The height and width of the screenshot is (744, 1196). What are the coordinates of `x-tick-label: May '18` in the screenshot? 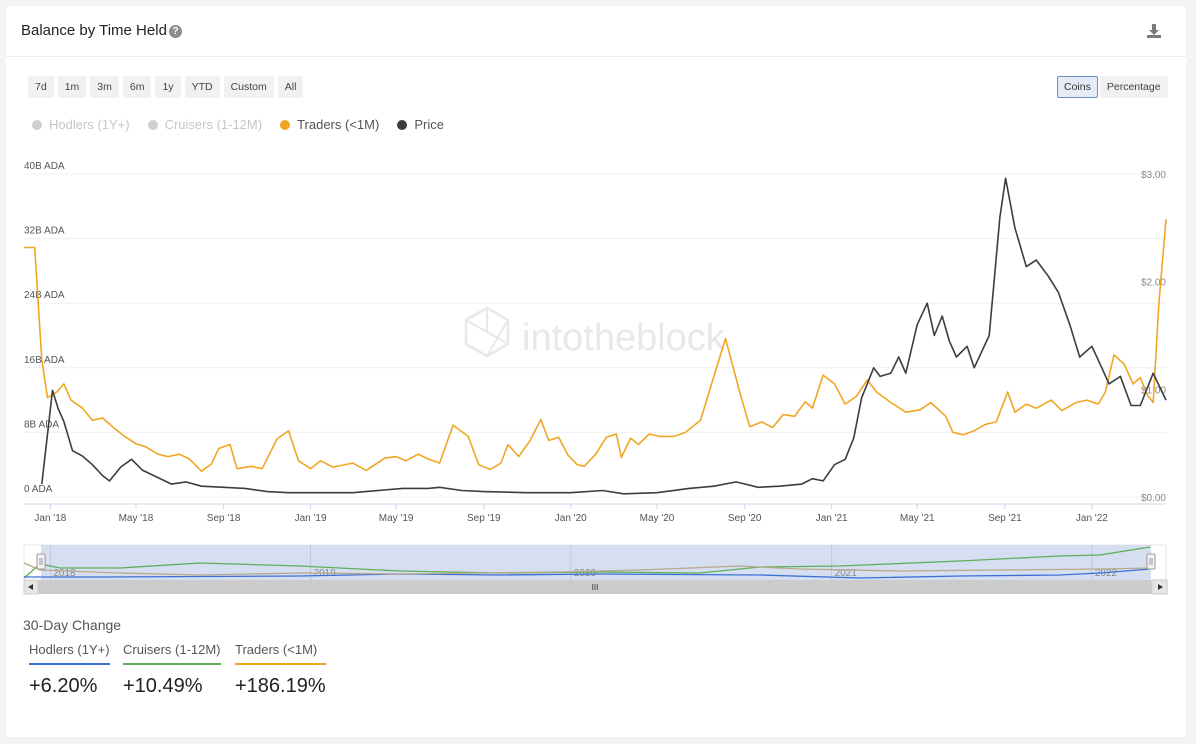 It's located at (136, 518).